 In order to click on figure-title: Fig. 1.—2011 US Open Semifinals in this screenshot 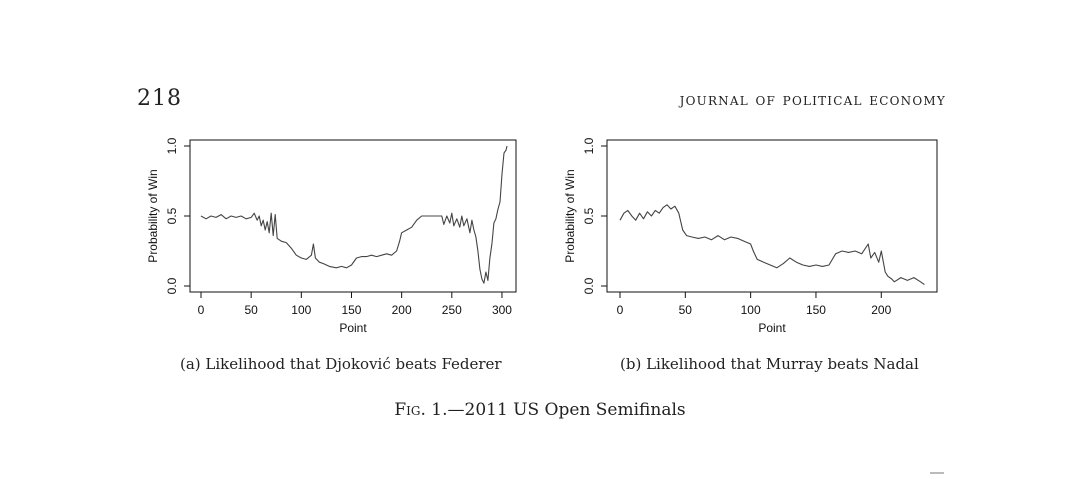, I will do `click(540, 410)`.